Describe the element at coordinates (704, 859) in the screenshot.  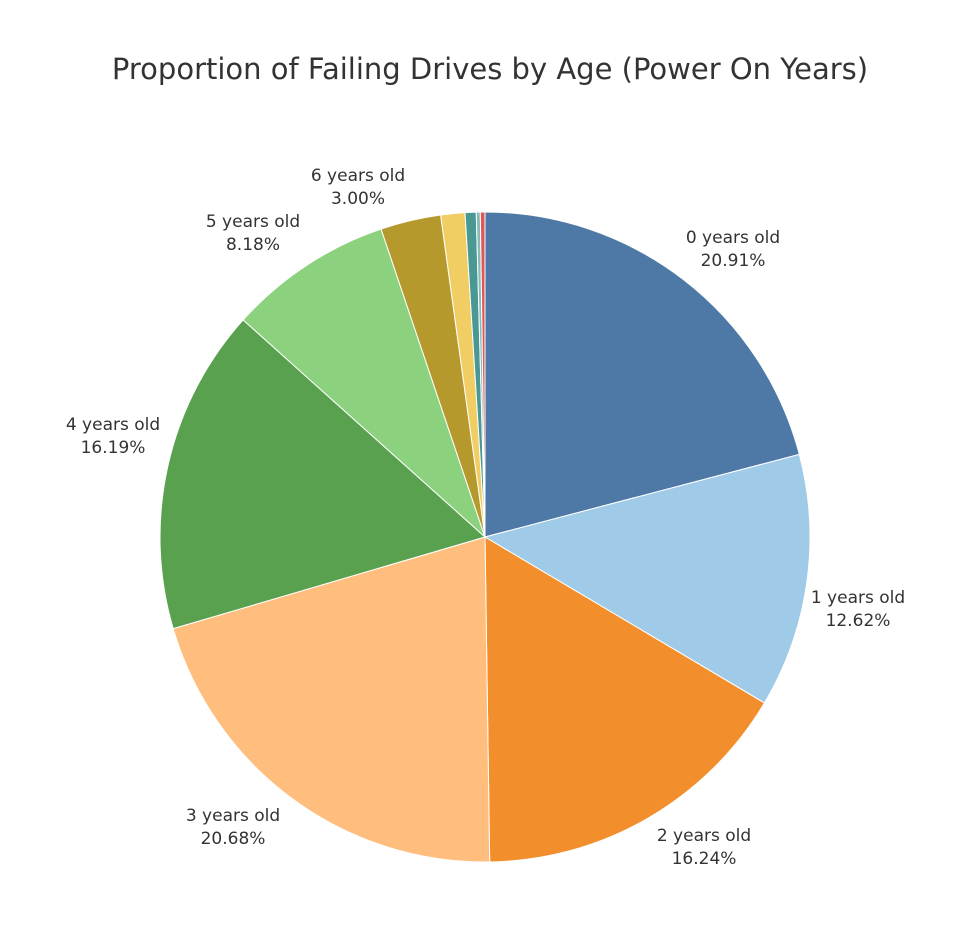
I see `slice-label-value: 16.24%` at that location.